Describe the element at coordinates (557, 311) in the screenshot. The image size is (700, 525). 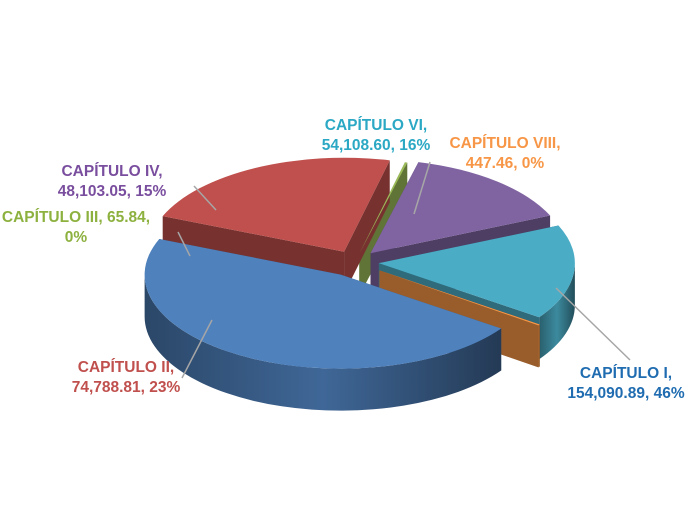
I see `slice-wall-cap-tulo-vi` at that location.